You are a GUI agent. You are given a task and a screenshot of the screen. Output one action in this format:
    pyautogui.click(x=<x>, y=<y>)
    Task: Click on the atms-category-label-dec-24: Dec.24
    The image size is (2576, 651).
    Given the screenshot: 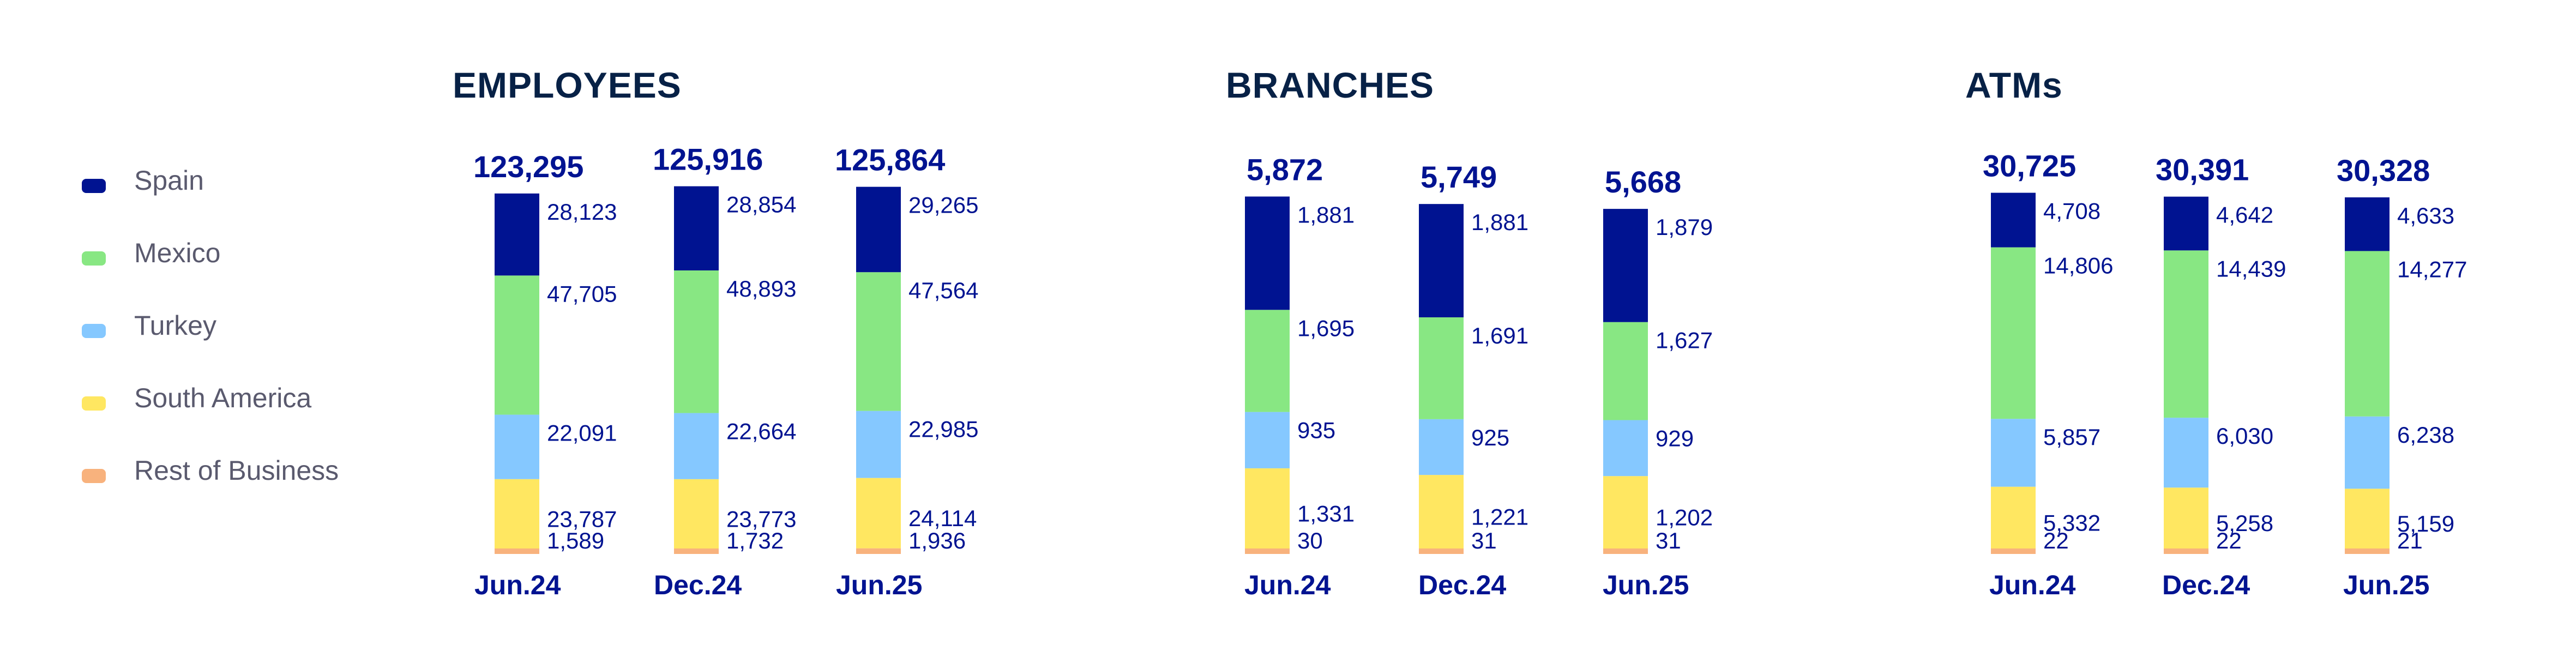 What is the action you would take?
    pyautogui.click(x=2206, y=585)
    